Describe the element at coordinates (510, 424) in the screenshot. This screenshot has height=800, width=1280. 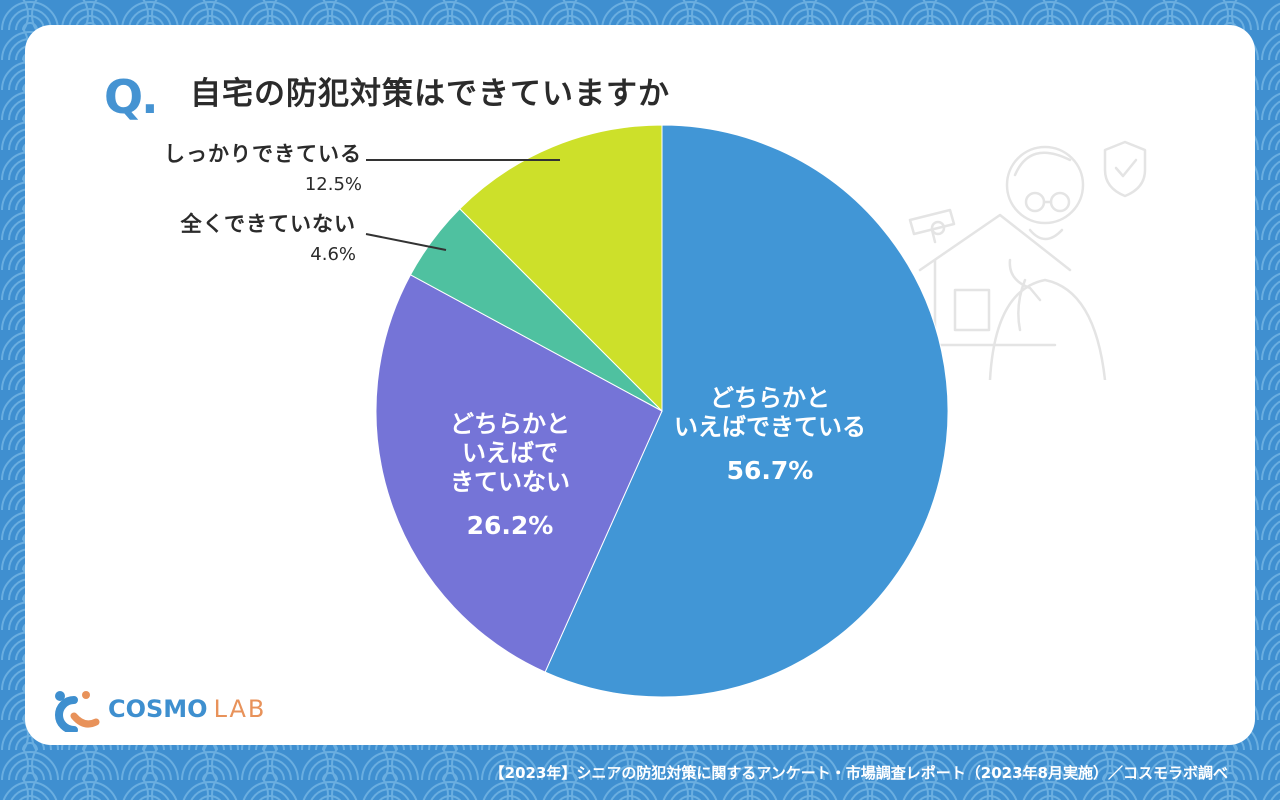
I see `label-dochira-dekiteinai-line1: どちらかと` at that location.